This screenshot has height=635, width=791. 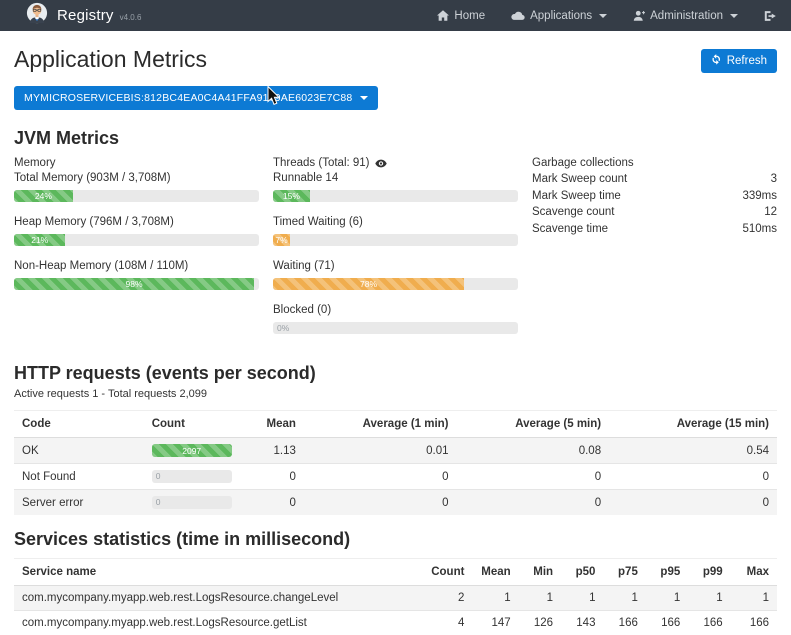 I want to click on service-value: 4, so click(x=448, y=623).